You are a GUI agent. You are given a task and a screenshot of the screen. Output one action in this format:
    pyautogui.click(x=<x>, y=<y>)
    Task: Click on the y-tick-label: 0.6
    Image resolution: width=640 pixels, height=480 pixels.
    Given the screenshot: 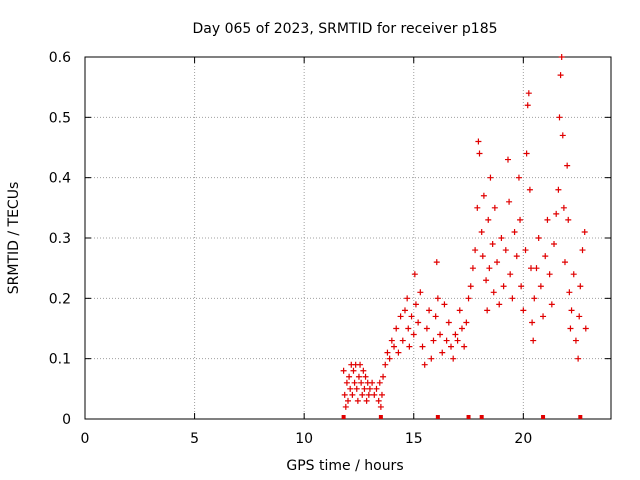 What is the action you would take?
    pyautogui.click(x=60, y=58)
    